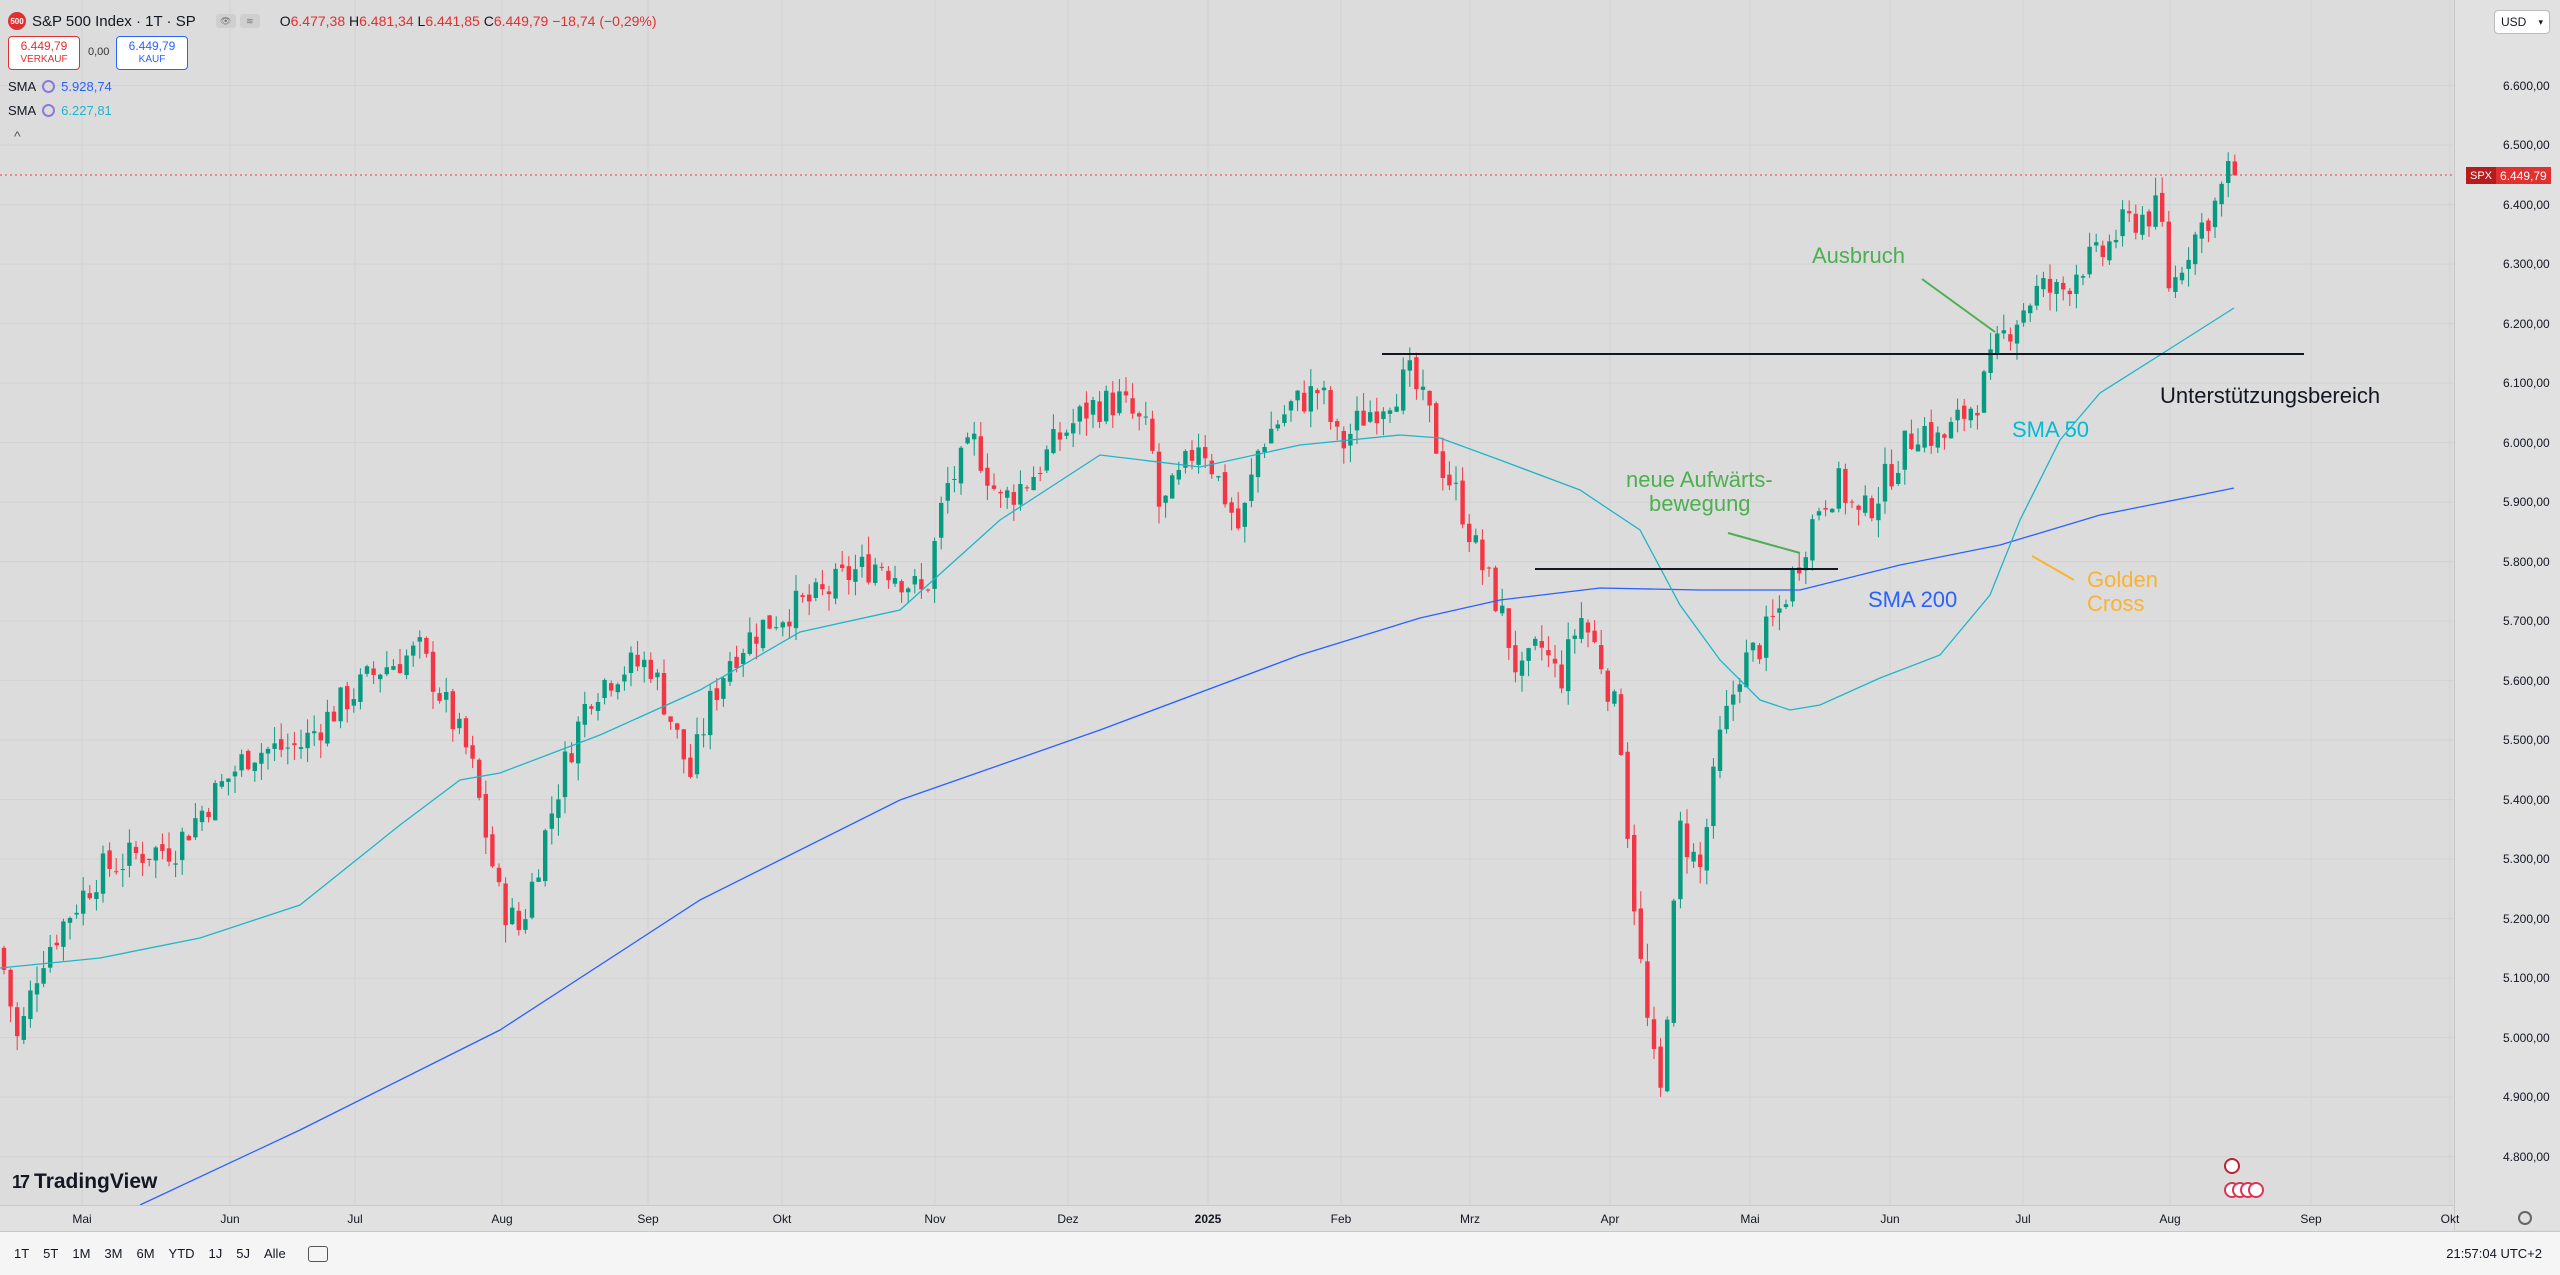 The image size is (2560, 1275). Describe the element at coordinates (17, 136) in the screenshot. I see `collapse-legend-button: ^` at that location.